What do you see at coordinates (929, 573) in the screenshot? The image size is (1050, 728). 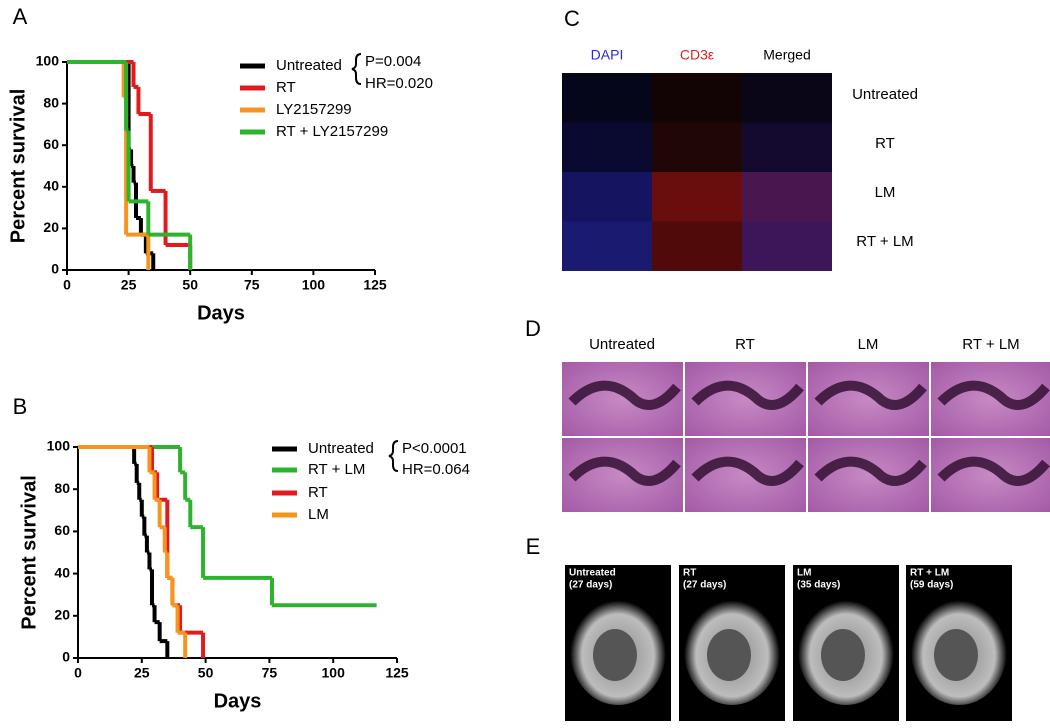 I see `image-label: RT + LM` at bounding box center [929, 573].